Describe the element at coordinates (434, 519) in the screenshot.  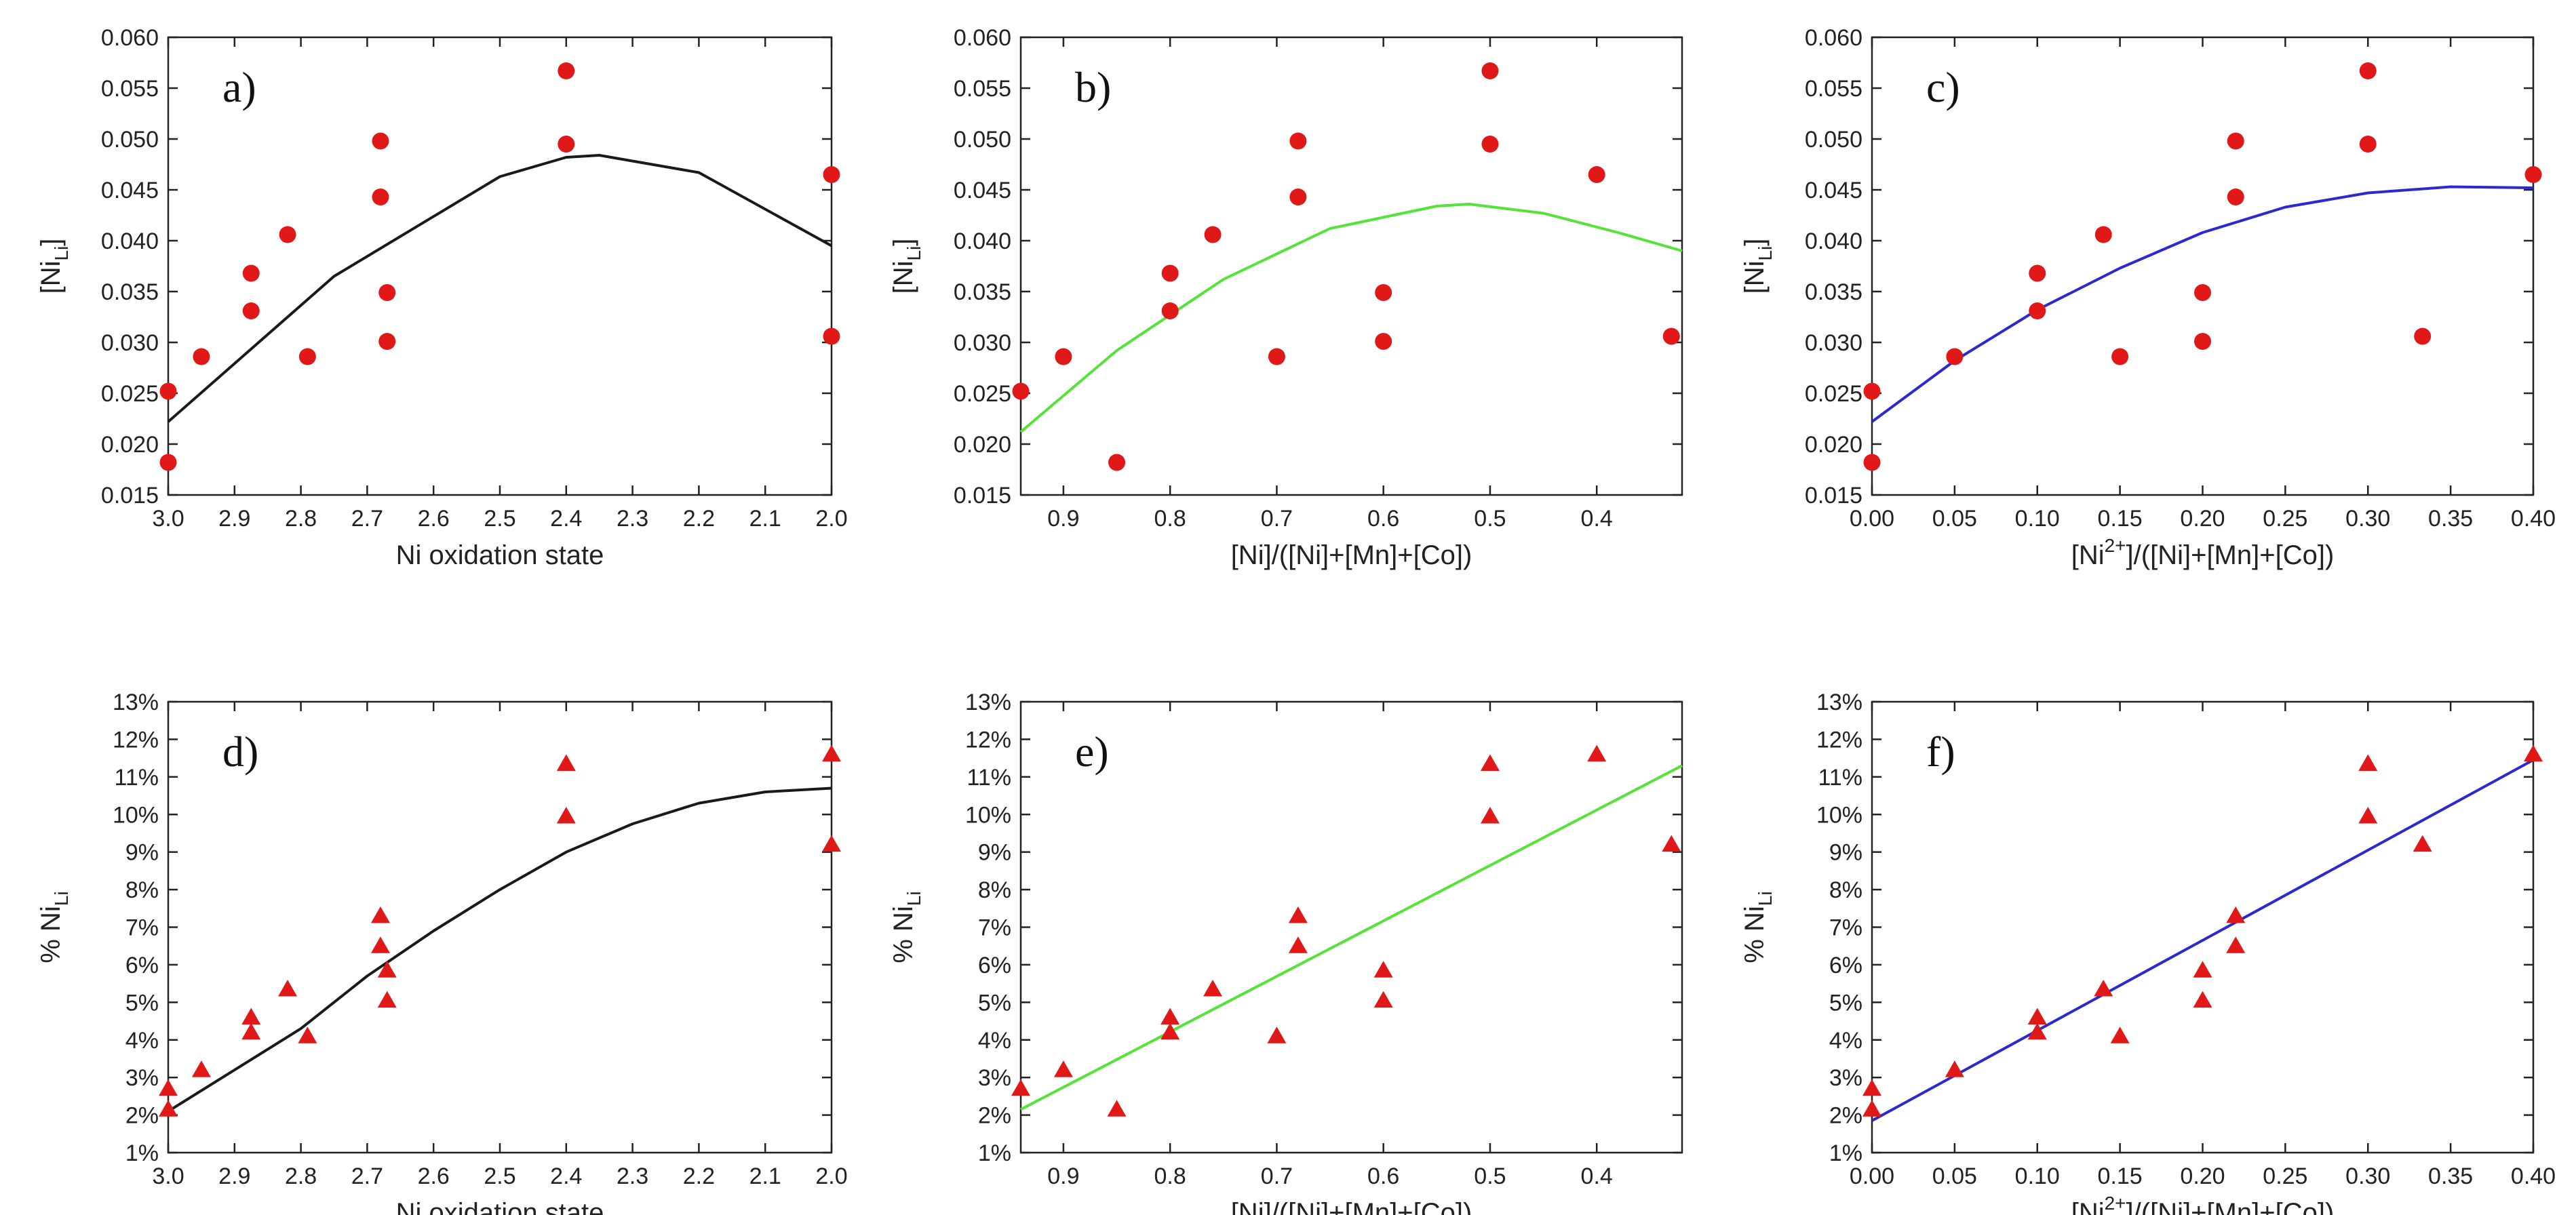
I see `x-tick-label: 2.6` at that location.